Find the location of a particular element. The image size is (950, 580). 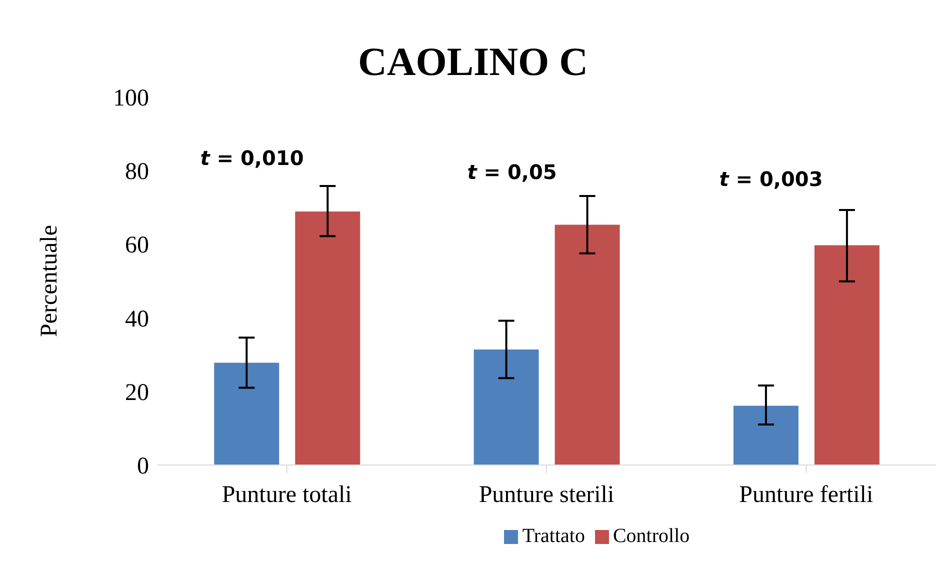

y-tick-label: 60 is located at coordinates (137, 245).